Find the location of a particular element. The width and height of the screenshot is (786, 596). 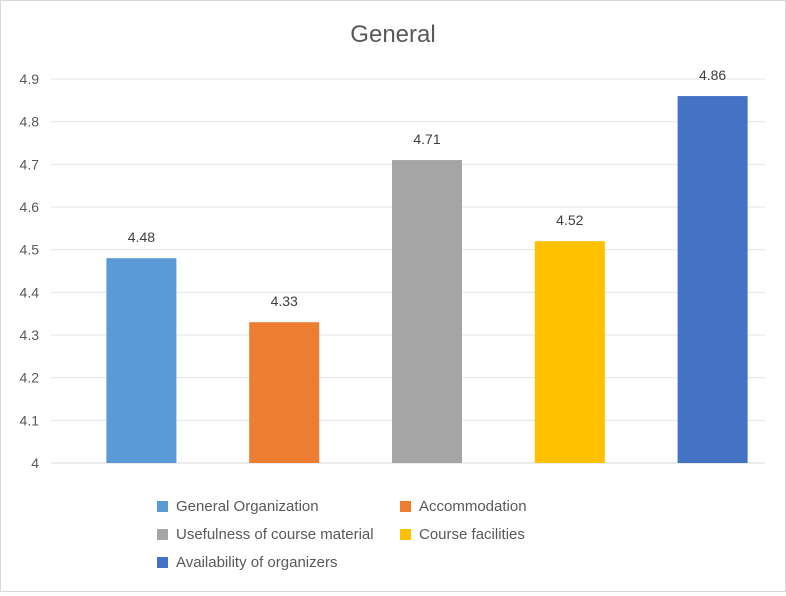

data-label: 4.86 is located at coordinates (712, 75).